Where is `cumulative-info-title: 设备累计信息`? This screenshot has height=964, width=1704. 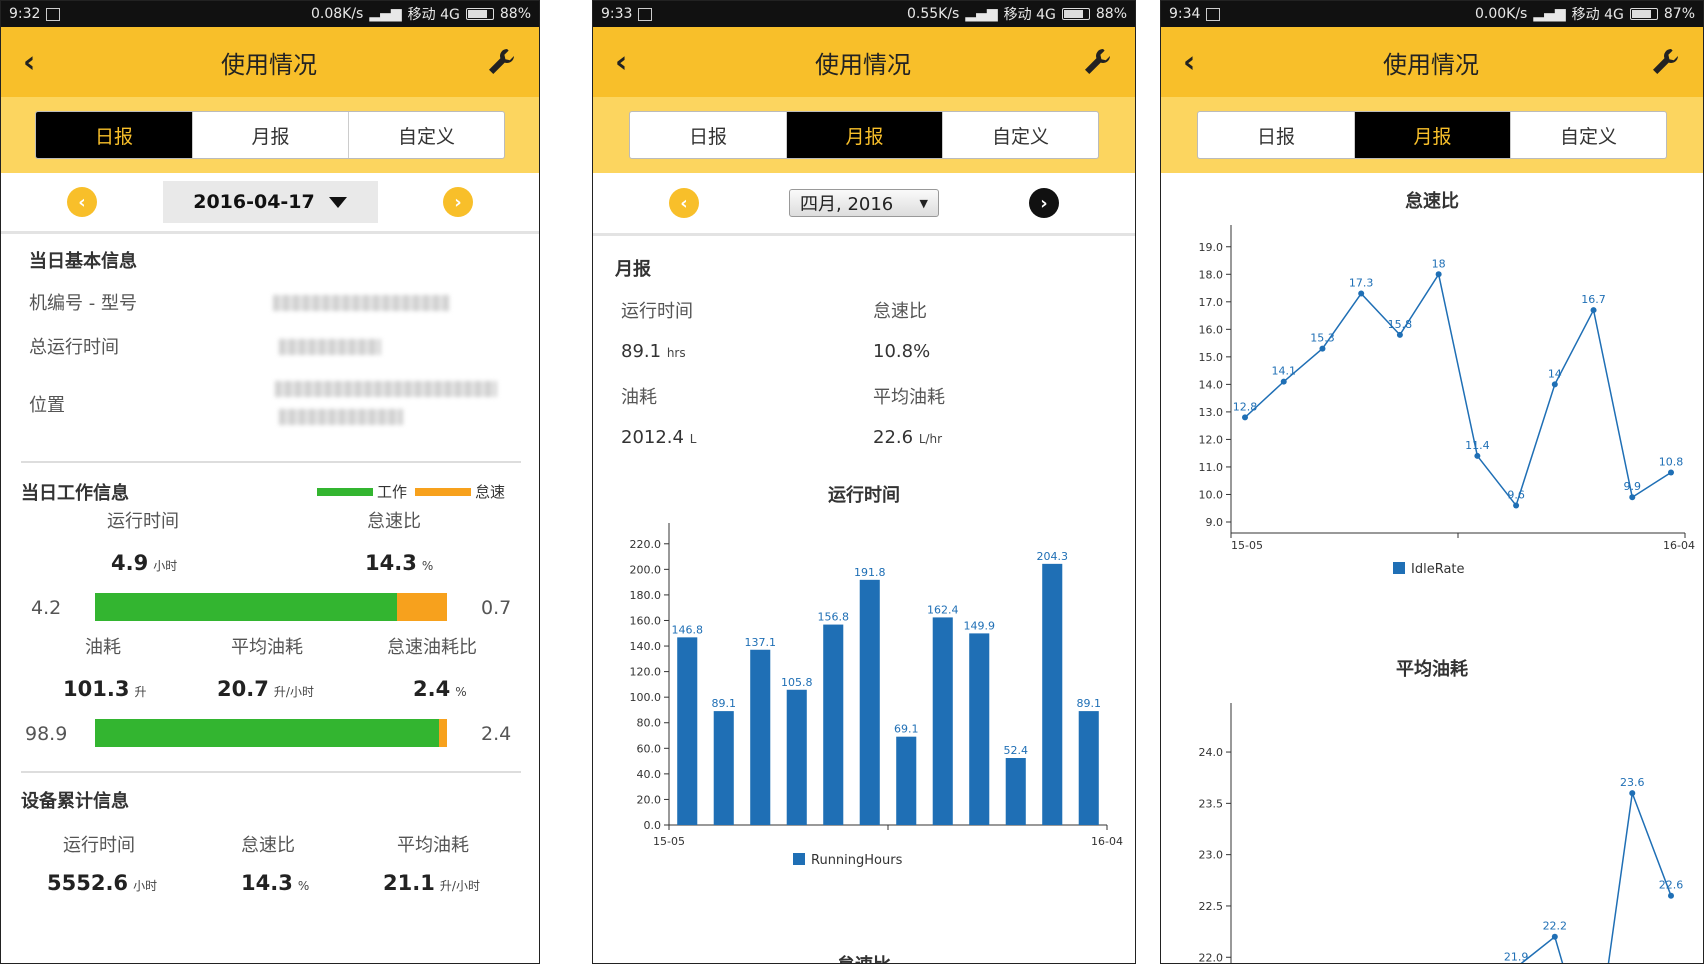 cumulative-info-title: 设备累计信息 is located at coordinates (75, 801).